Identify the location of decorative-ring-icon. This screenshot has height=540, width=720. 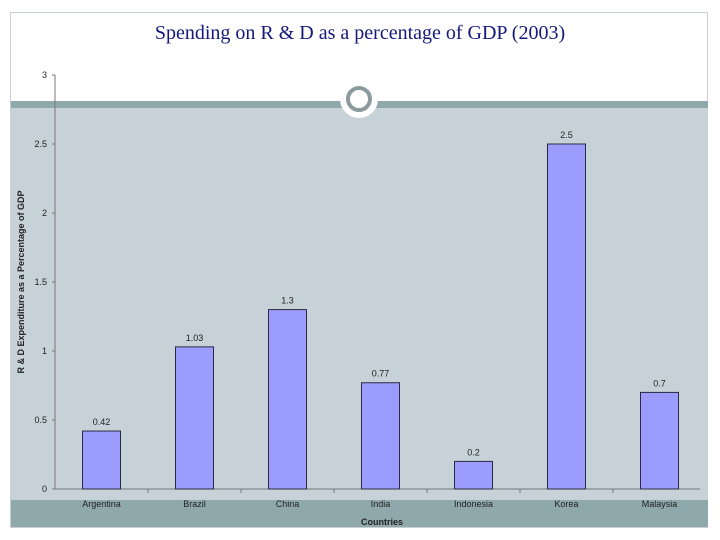
(359, 99).